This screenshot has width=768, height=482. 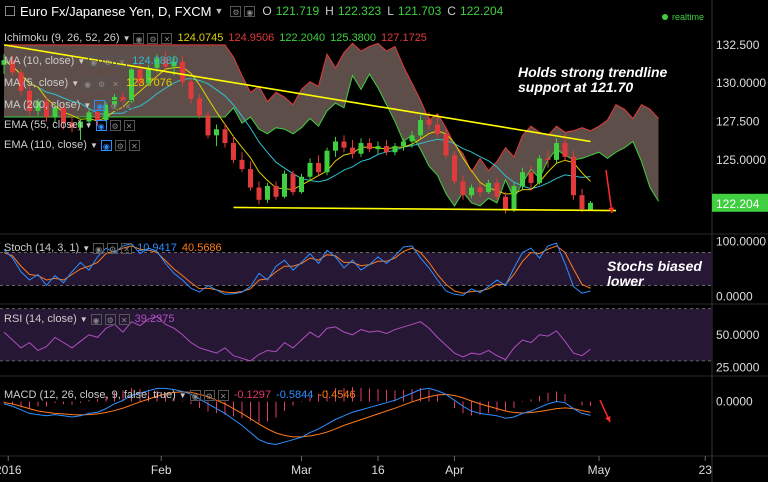 I want to click on macd-label: MACD (12, 26, close, 9, false, true), so click(x=90, y=395).